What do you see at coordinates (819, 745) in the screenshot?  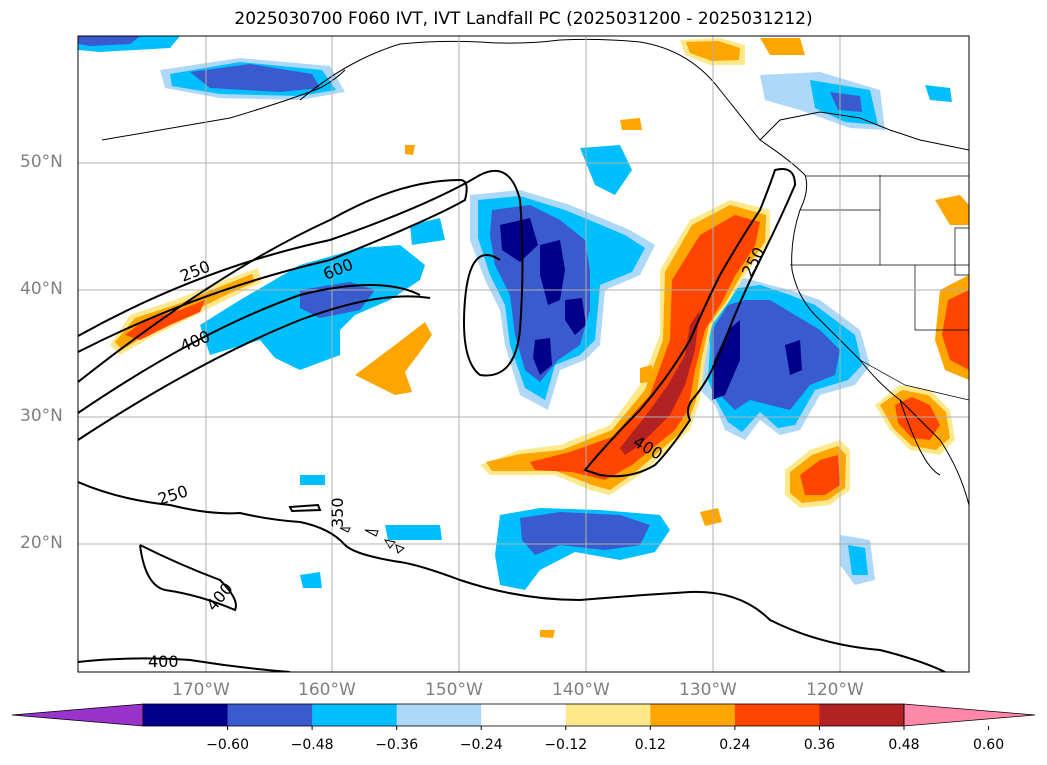 I see `colorbar-tick-label: 0.36` at bounding box center [819, 745].